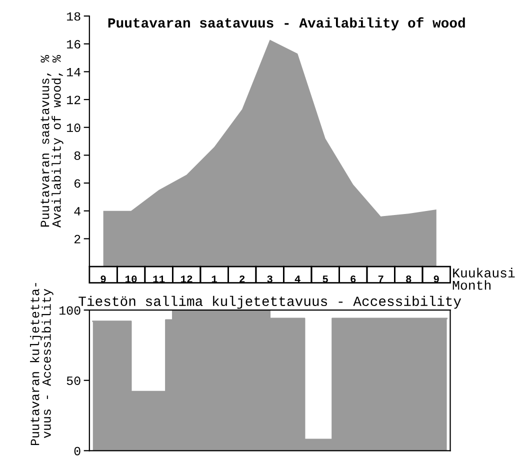 The height and width of the screenshot is (458, 526). Describe the element at coordinates (325, 279) in the screenshot. I see `x-tick-label: 5` at that location.